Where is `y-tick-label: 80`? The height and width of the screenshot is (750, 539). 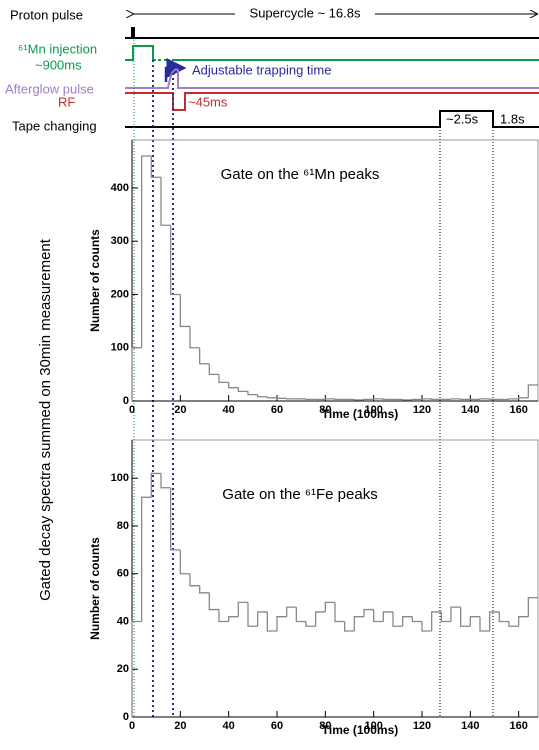 y-tick-label: 80 is located at coordinates (123, 526).